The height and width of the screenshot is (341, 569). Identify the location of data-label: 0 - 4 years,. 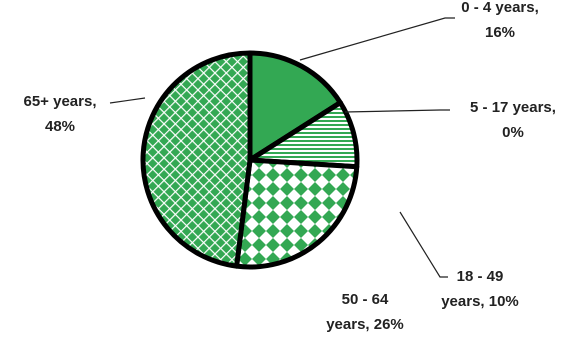
(500, 8).